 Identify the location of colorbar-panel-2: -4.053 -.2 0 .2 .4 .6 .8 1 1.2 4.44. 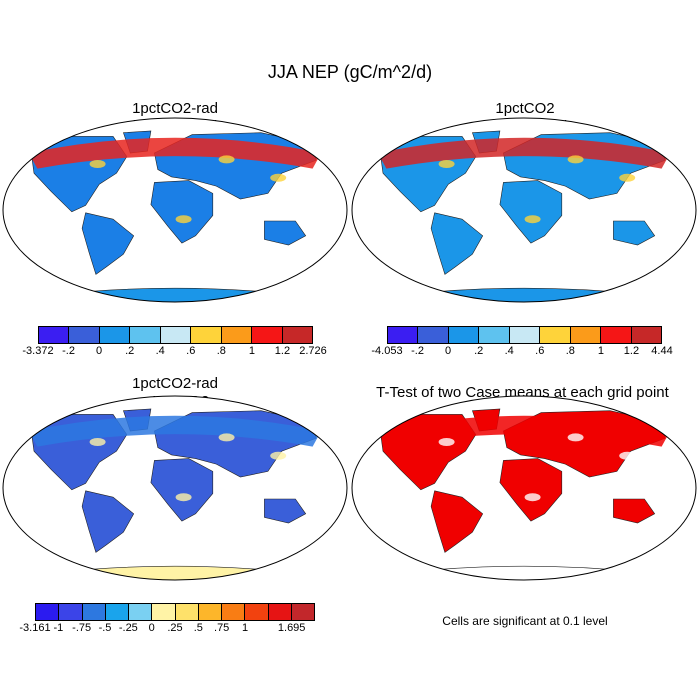
(522, 342).